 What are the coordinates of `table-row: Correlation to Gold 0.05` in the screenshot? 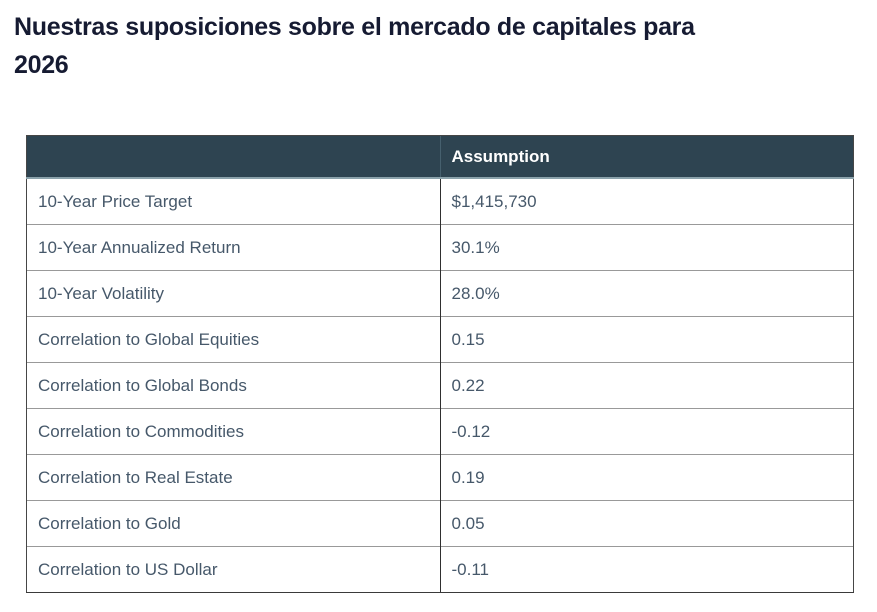 It's located at (440, 523).